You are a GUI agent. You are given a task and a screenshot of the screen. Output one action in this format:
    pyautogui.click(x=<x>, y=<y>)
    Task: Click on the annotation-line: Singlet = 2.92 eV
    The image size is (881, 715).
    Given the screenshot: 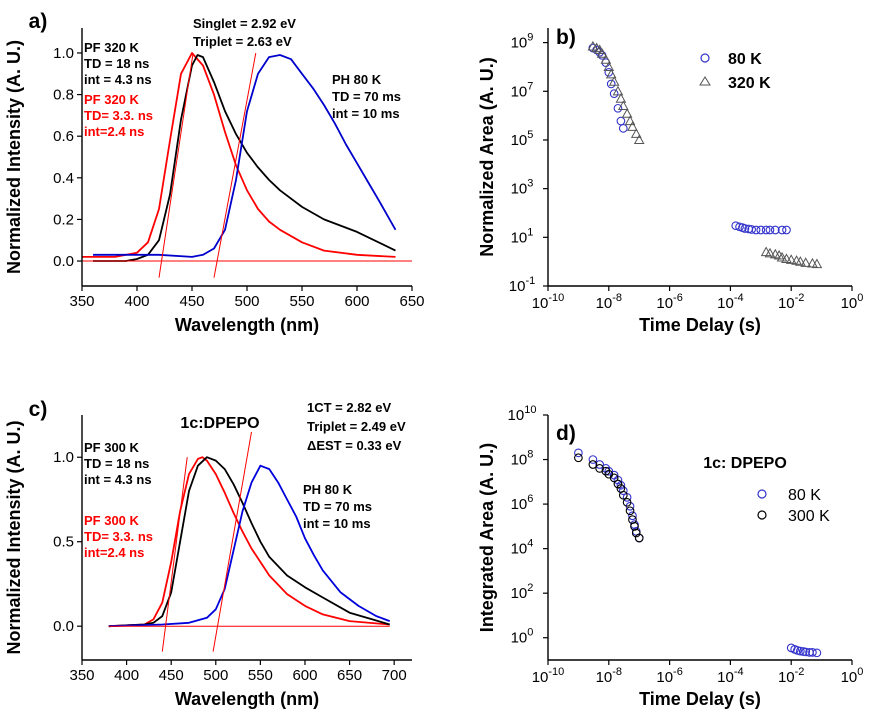 What is the action you would take?
    pyautogui.click(x=244, y=23)
    